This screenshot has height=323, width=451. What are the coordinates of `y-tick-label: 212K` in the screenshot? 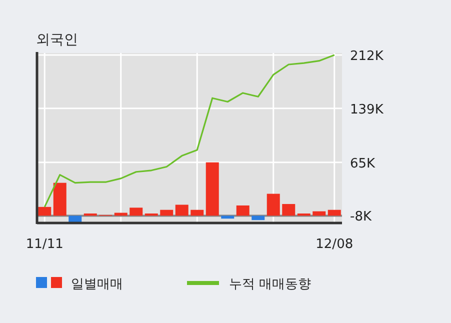 It's located at (367, 56).